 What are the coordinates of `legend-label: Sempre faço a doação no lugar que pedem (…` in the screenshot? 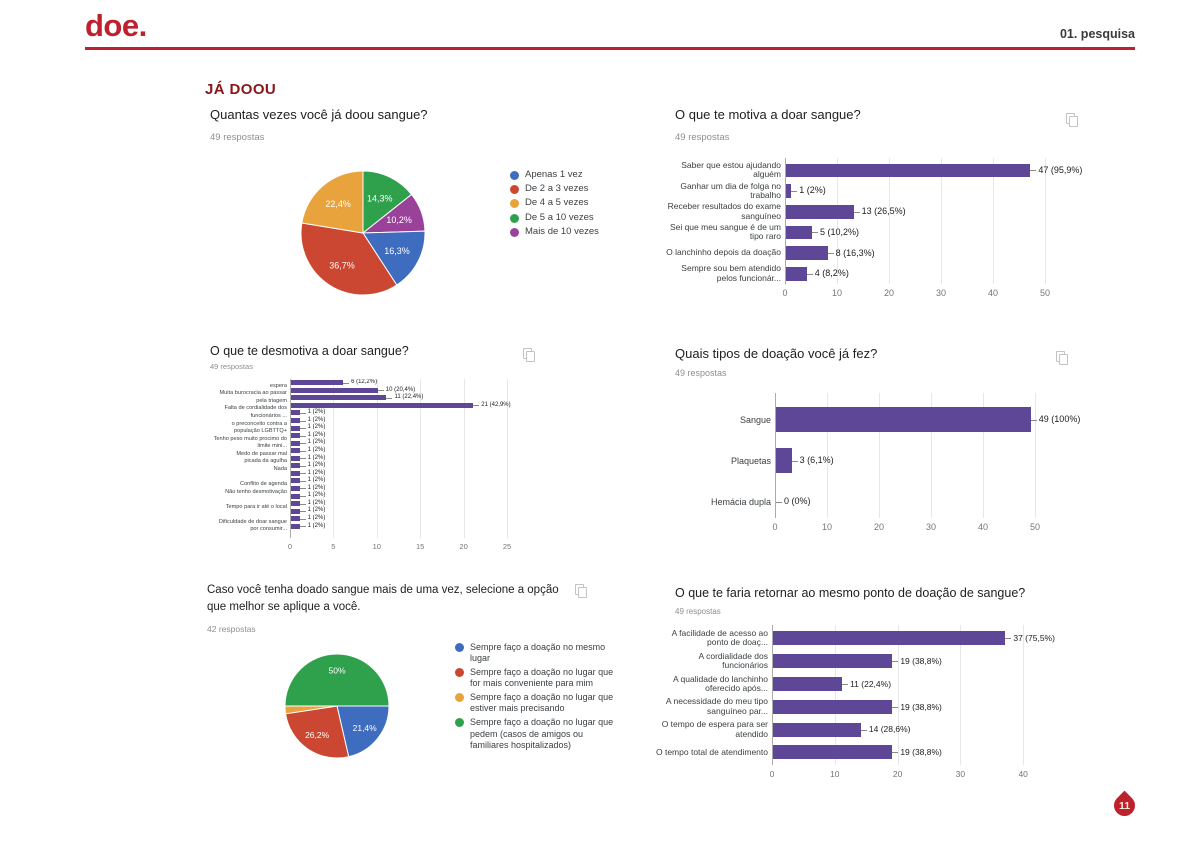 It's located at (542, 733).